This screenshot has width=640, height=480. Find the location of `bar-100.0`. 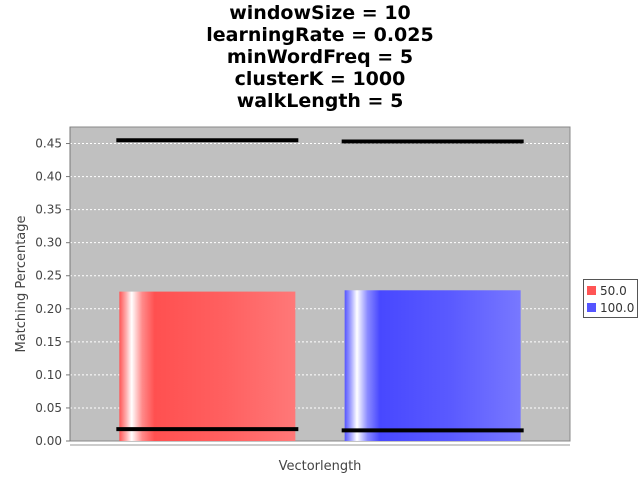

bar-100.0 is located at coordinates (432, 365).